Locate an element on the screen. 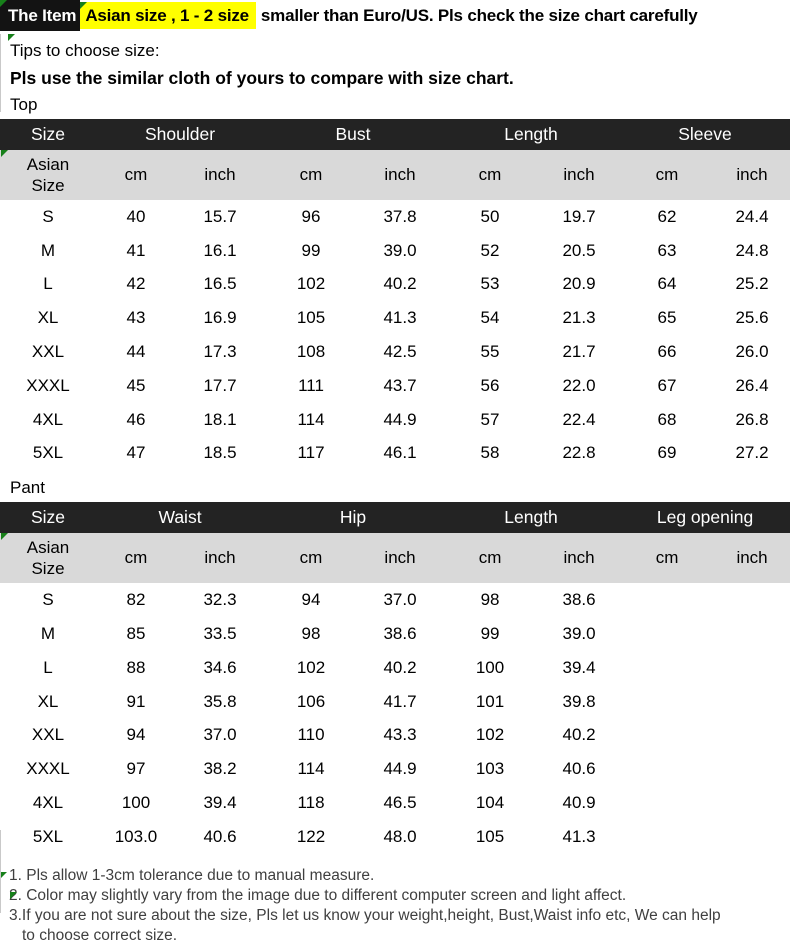 The image size is (797, 946). measurement-cell: 68 is located at coordinates (667, 419).